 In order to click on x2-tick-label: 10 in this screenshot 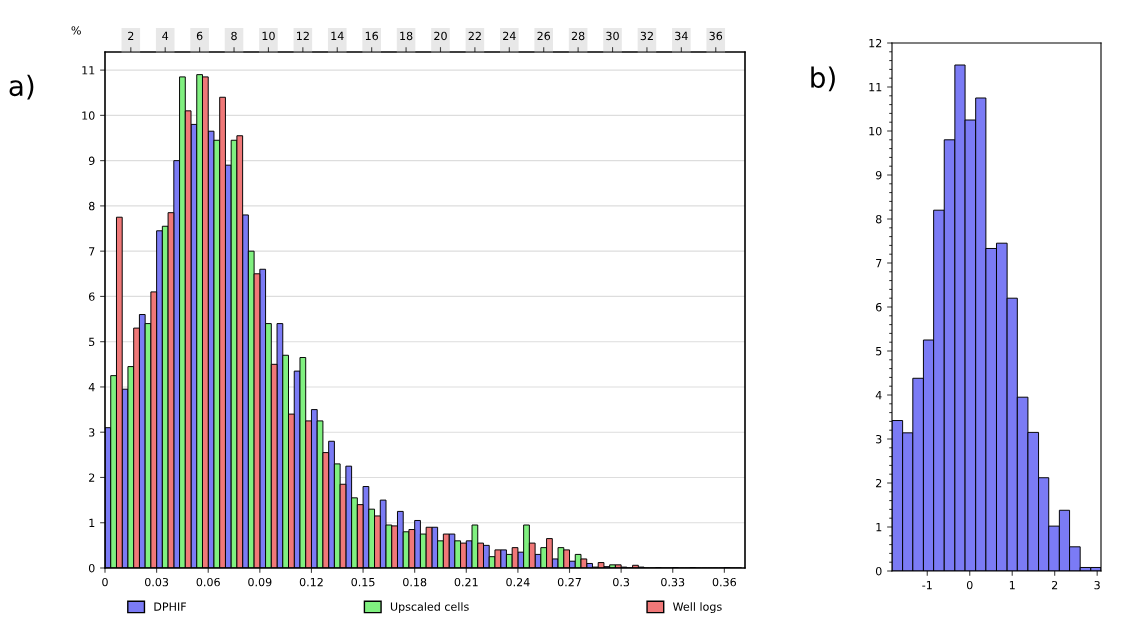, I will do `click(268, 36)`.